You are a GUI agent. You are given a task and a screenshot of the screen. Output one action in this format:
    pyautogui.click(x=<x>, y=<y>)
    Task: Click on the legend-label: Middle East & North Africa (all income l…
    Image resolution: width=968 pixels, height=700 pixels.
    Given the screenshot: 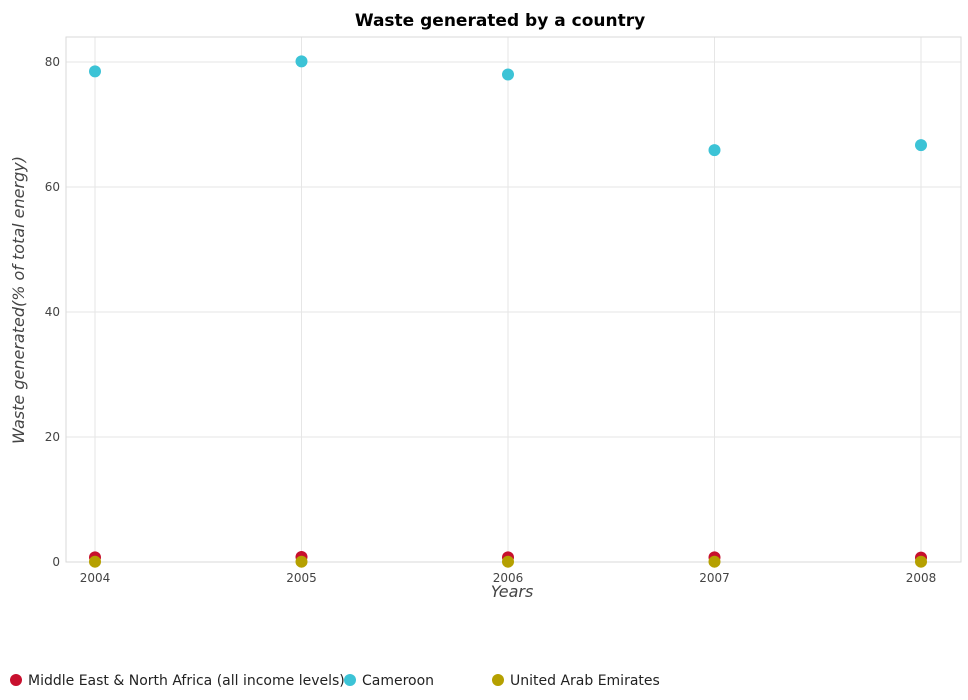 What is the action you would take?
    pyautogui.click(x=186, y=681)
    